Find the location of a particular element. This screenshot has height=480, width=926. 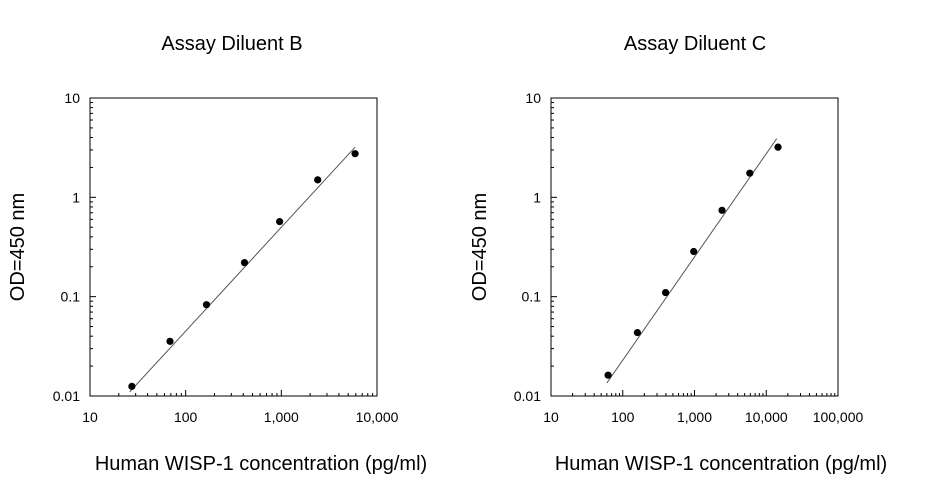

chart-title: Assay Diluent B is located at coordinates (231, 44).